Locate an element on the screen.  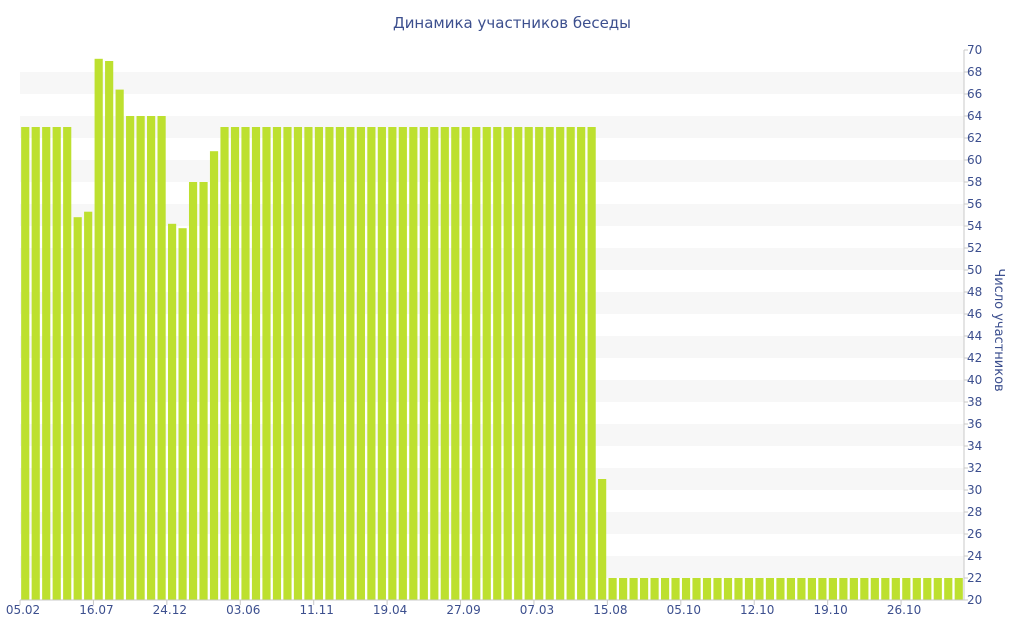
y-tick-label: 56 is located at coordinates (974, 204).